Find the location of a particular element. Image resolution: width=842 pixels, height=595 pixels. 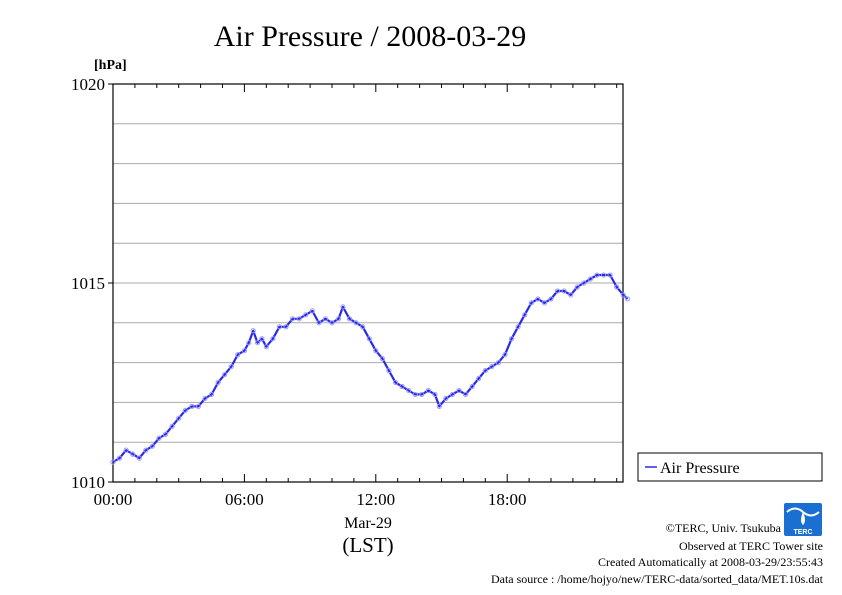

legend-label: Air Pressure is located at coordinates (700, 468).